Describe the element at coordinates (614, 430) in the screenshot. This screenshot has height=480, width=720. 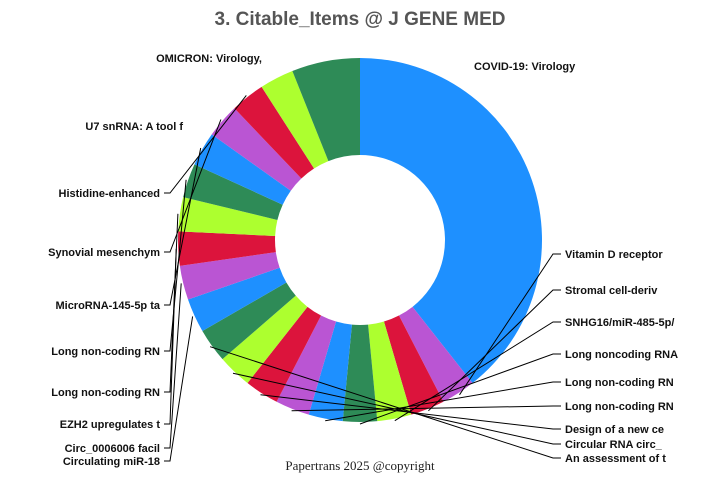
I see `slice-label: Design of a new ce` at that location.